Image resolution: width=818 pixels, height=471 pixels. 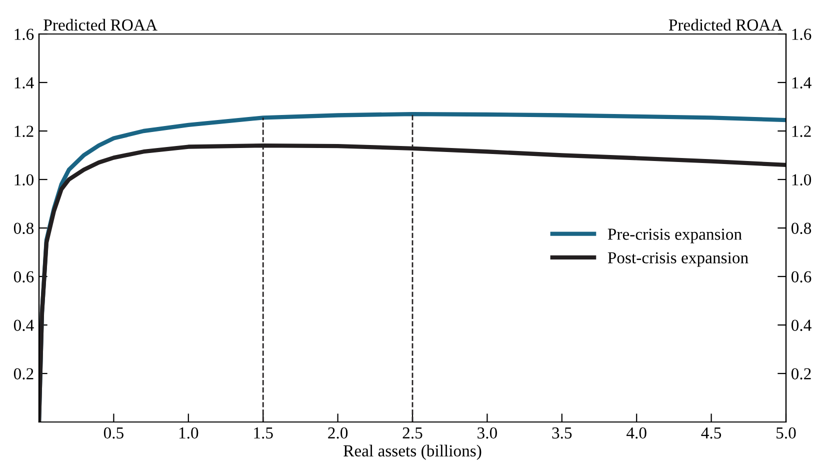 I want to click on y-tick-label: 1.0, so click(x=24, y=180).